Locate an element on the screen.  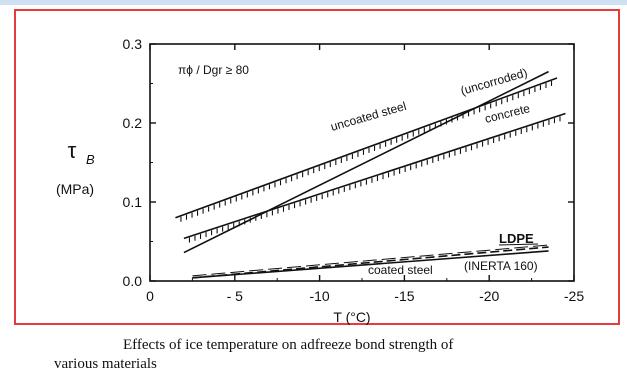
caption-line-2: various materials is located at coordinates (105, 364).